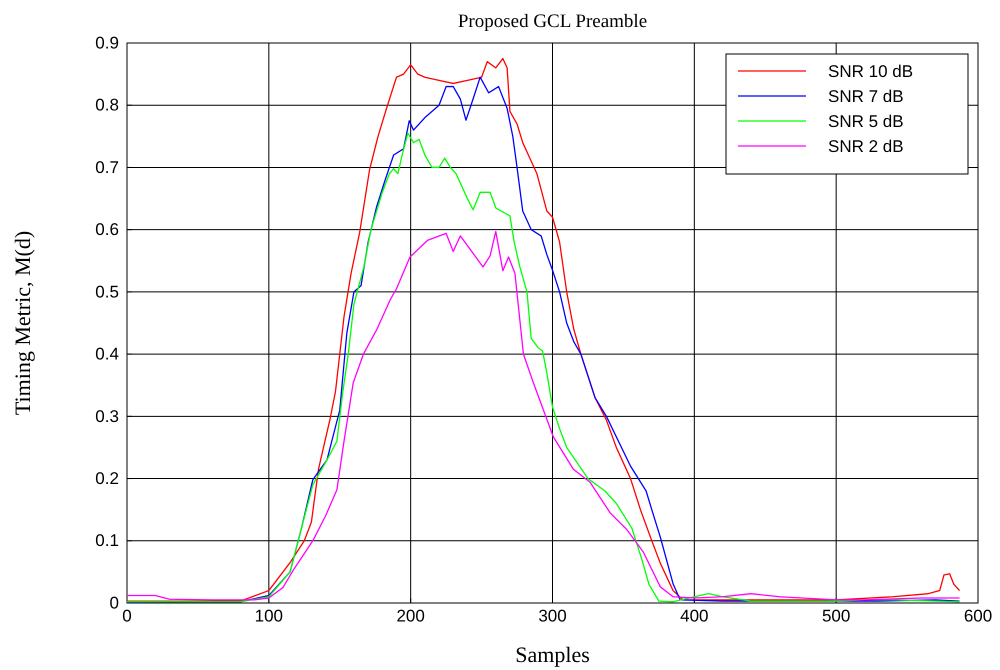  What do you see at coordinates (553, 21) in the screenshot?
I see `chart-title: Proposed GCL Preamble` at bounding box center [553, 21].